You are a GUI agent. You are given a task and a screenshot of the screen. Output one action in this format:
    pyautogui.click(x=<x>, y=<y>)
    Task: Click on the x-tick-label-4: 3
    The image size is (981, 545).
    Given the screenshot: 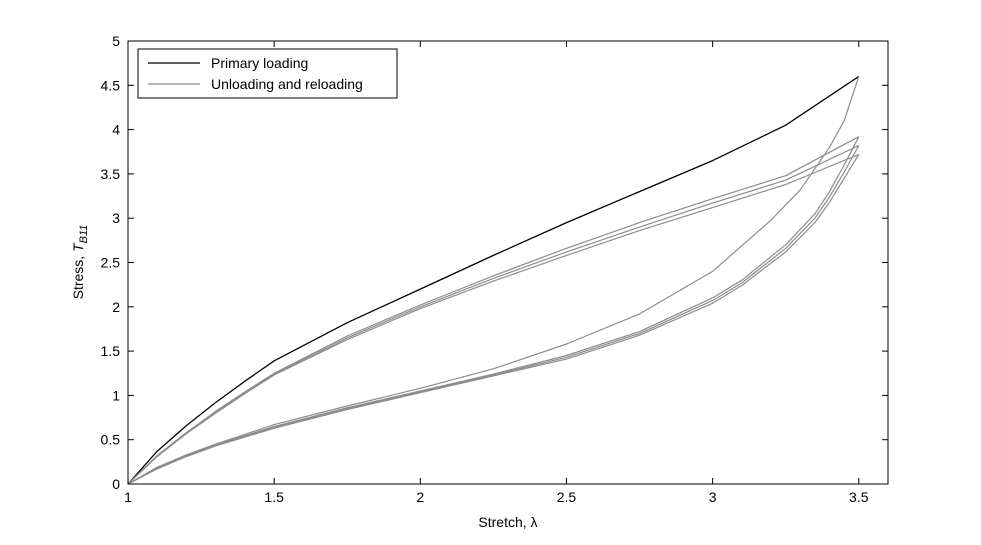 What is the action you would take?
    pyautogui.click(x=713, y=497)
    